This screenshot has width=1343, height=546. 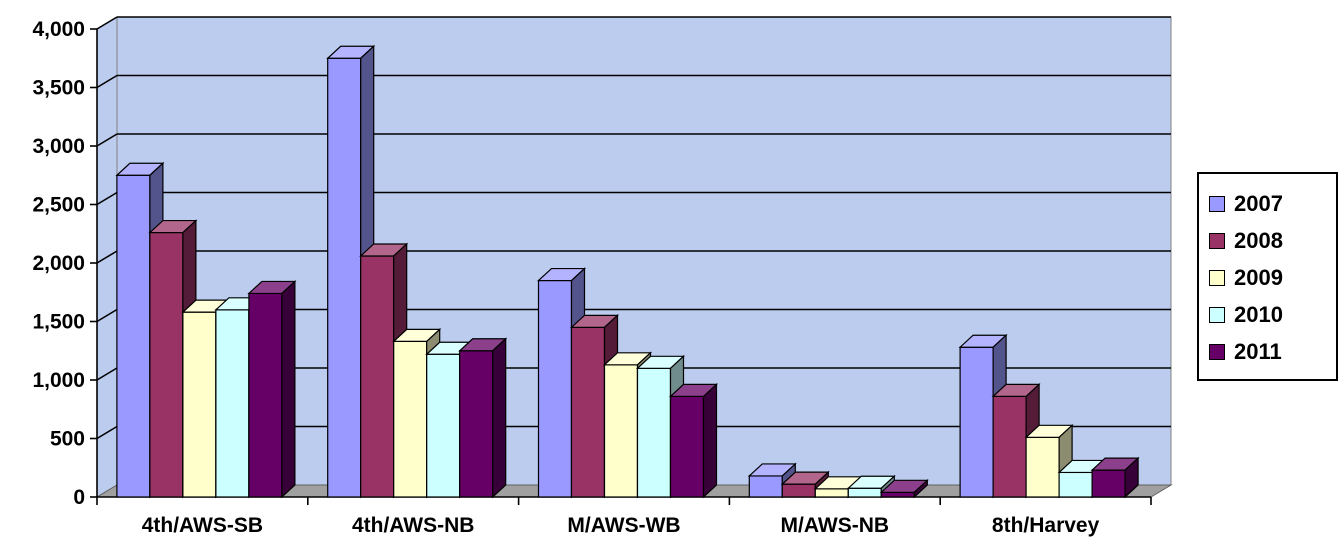 I want to click on x-category-label: 8th/Harvey, so click(x=1046, y=525).